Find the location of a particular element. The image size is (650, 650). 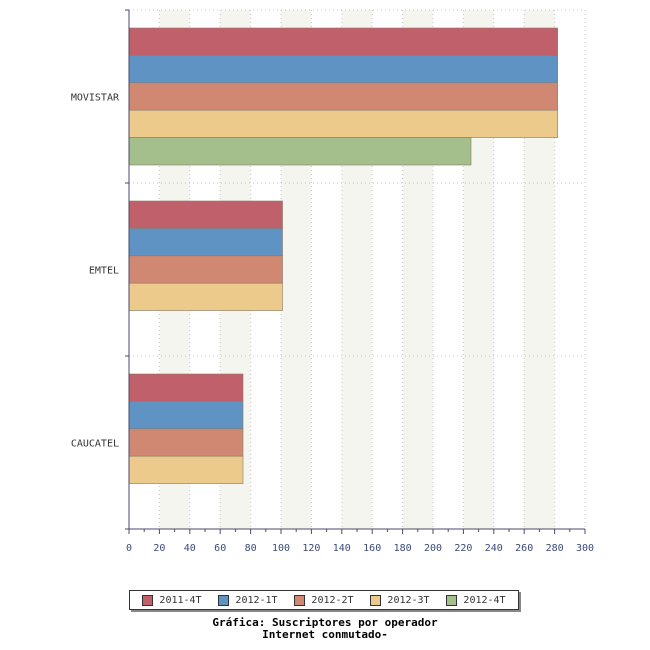

x-tick-label: 300 is located at coordinates (585, 548).